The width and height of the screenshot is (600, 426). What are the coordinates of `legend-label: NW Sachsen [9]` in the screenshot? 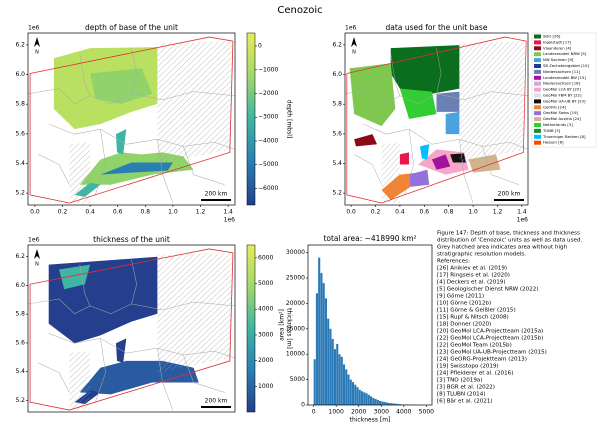 It's located at (558, 59).